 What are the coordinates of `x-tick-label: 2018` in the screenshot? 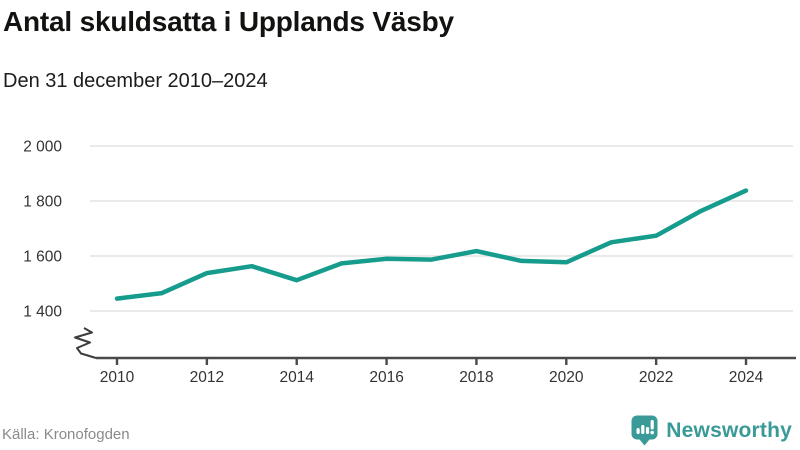 It's located at (476, 377).